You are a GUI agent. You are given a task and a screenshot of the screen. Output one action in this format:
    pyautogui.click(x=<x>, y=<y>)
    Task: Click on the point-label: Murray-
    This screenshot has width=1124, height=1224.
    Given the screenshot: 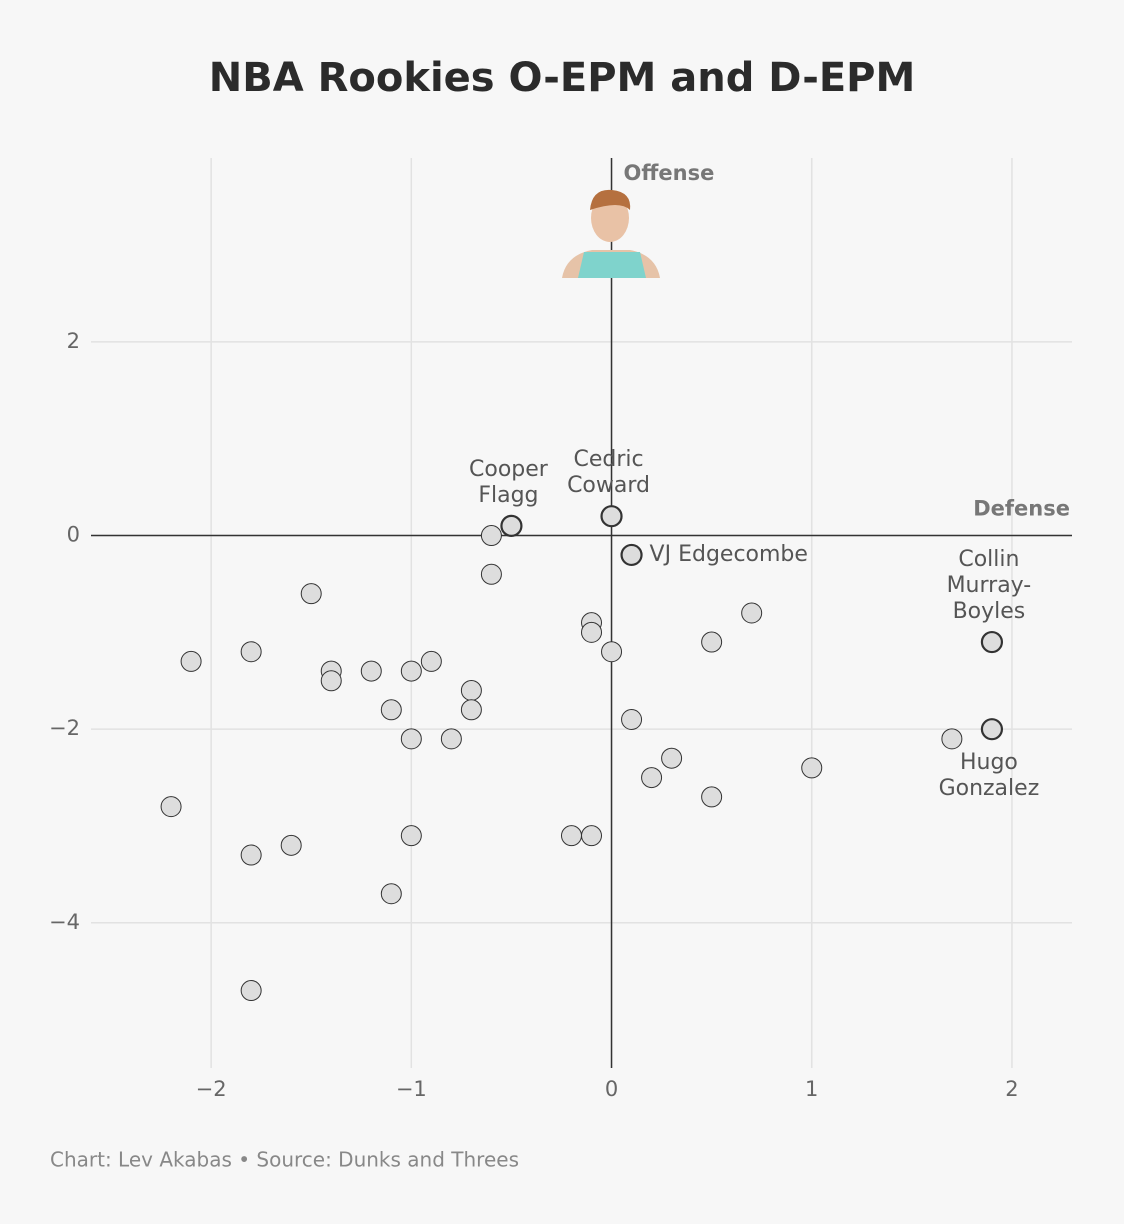 What is the action you would take?
    pyautogui.click(x=989, y=585)
    